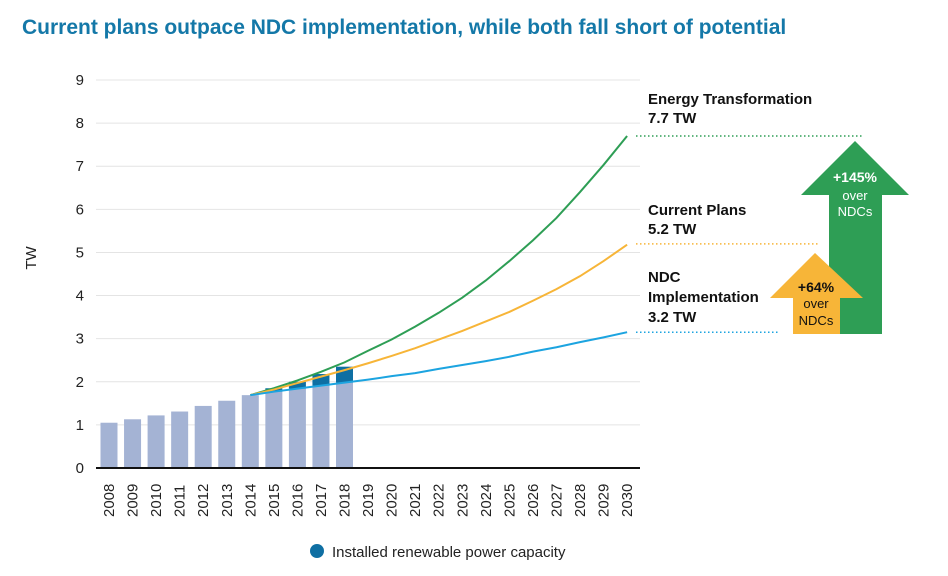  I want to click on x-tick-label: 2025, so click(509, 500).